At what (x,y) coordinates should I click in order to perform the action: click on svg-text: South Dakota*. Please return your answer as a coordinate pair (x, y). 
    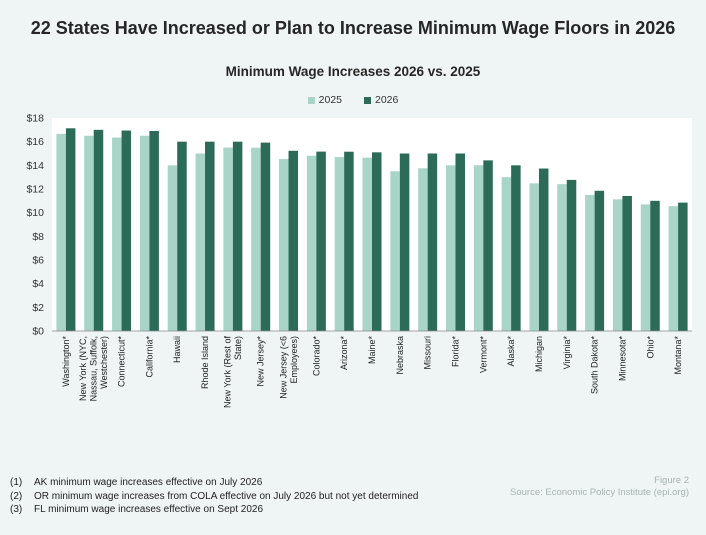
    Looking at the image, I should click on (595, 365).